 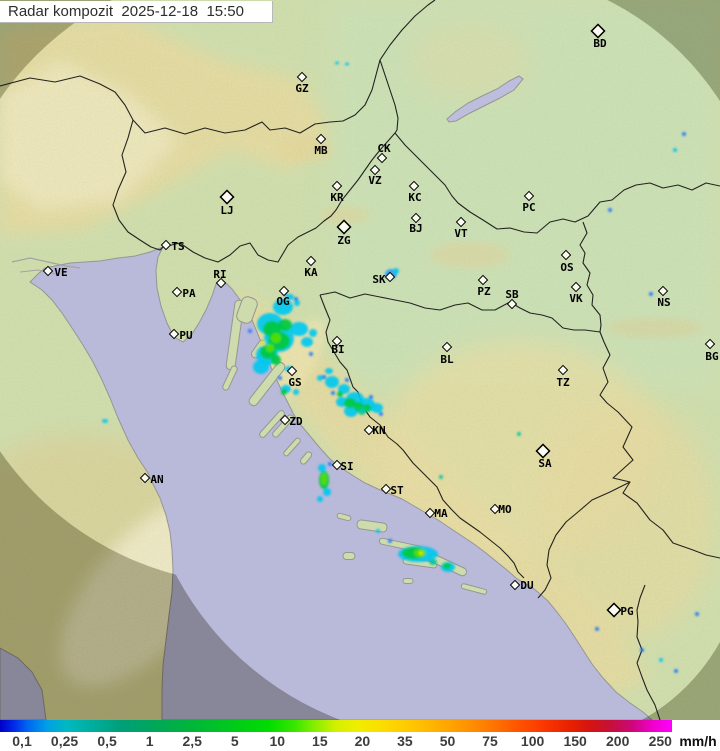 I want to click on station-label-OG: OG, so click(x=283, y=301).